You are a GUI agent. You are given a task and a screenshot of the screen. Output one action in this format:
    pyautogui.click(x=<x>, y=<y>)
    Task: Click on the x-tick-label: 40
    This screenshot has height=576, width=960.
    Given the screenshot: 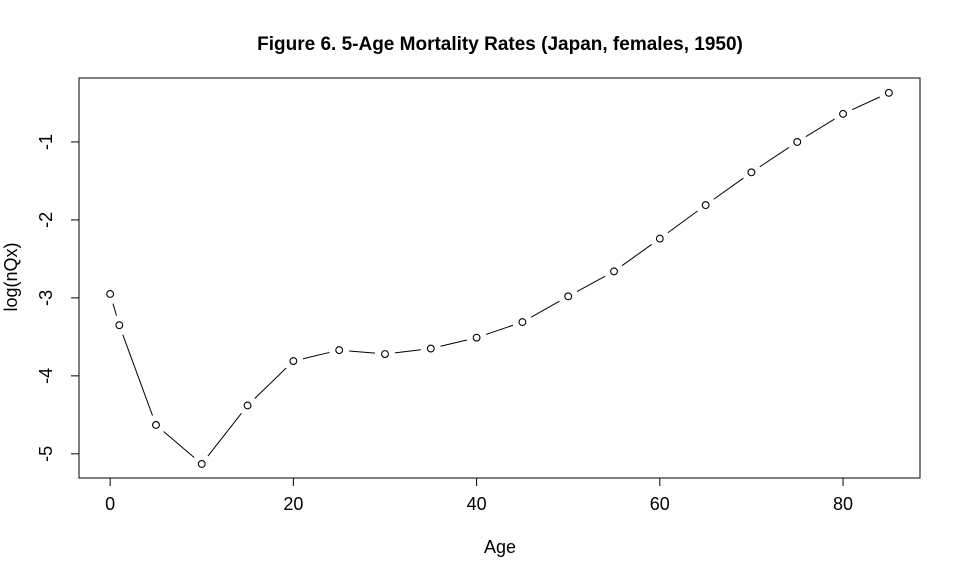 What is the action you would take?
    pyautogui.click(x=477, y=504)
    